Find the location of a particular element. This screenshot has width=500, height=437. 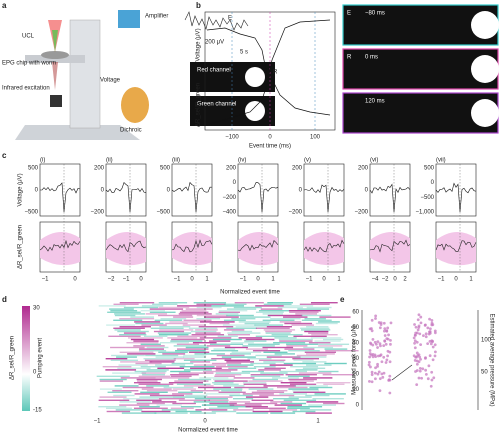

panel-label: b is located at coordinates (198, 5).